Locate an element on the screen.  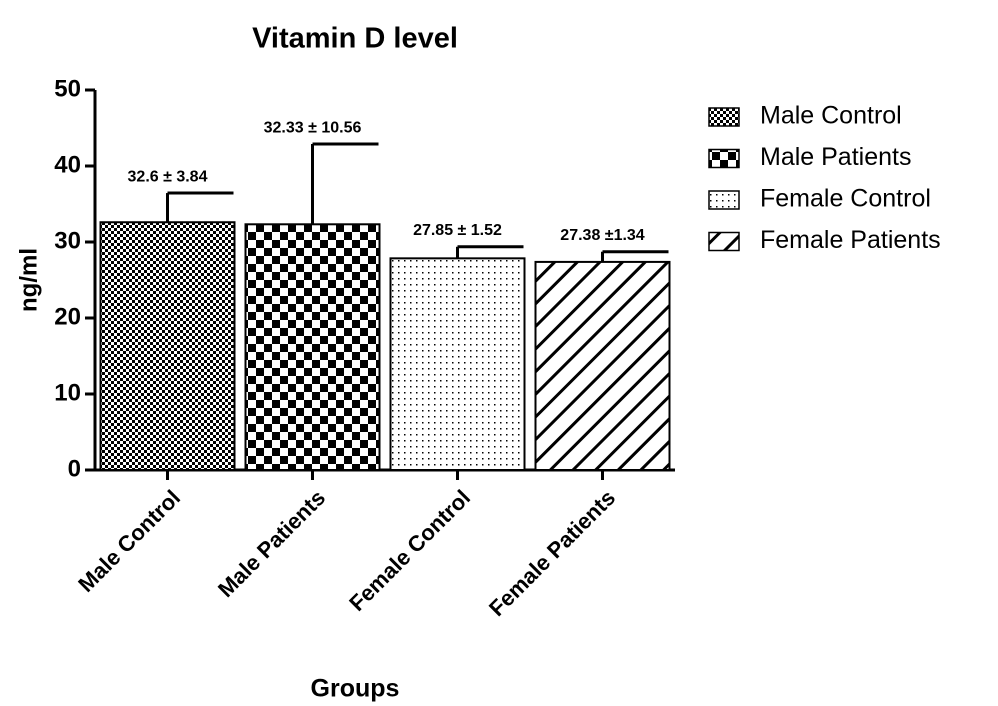
y-tick-label: 40 is located at coordinates (67, 164).